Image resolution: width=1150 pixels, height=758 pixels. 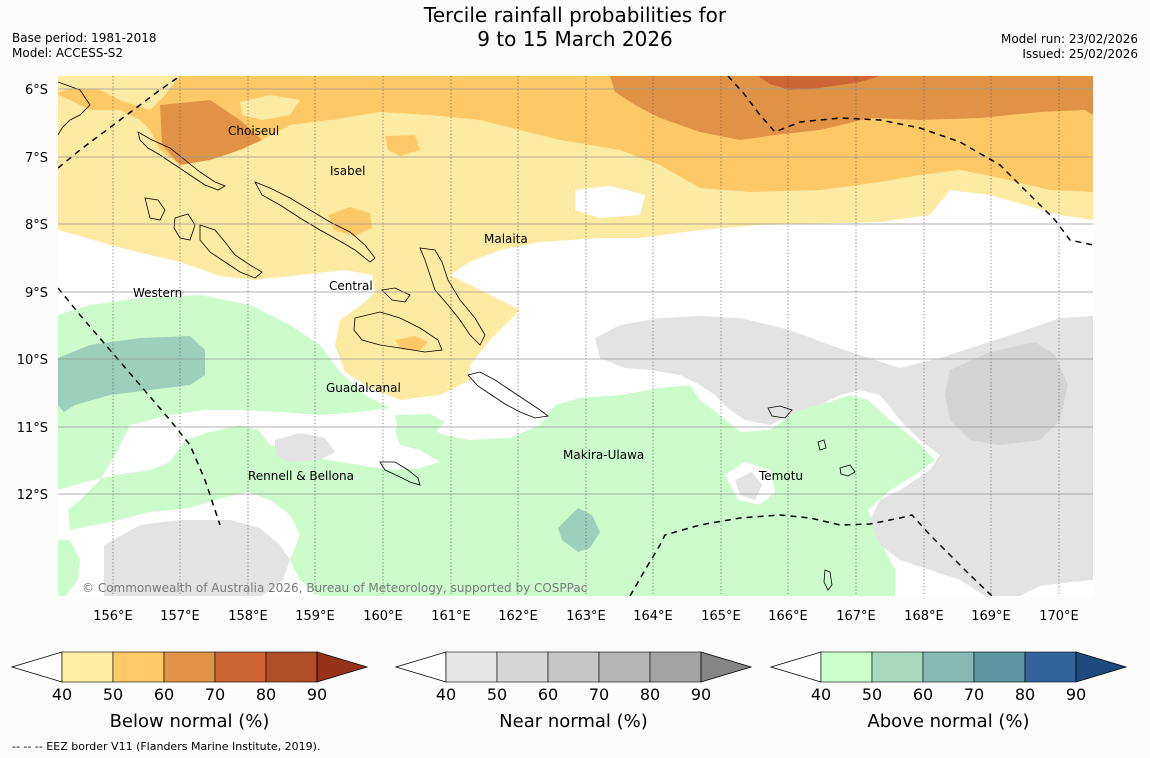 What do you see at coordinates (575, 39) in the screenshot?
I see `title-line-2: 9 to 15 March 2026` at bounding box center [575, 39].